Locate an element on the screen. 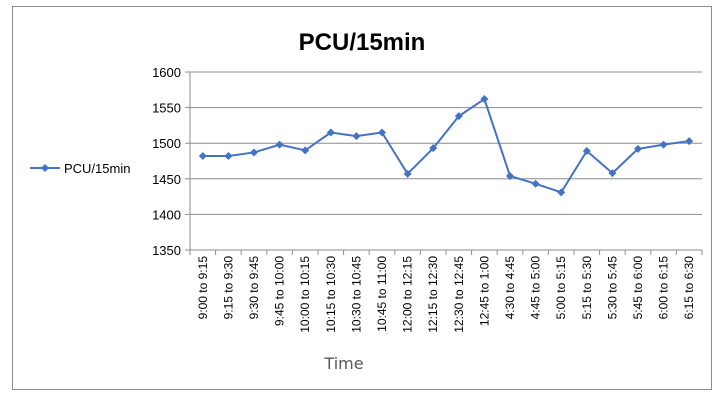  y-tick-label: 1400 is located at coordinates (166, 214).